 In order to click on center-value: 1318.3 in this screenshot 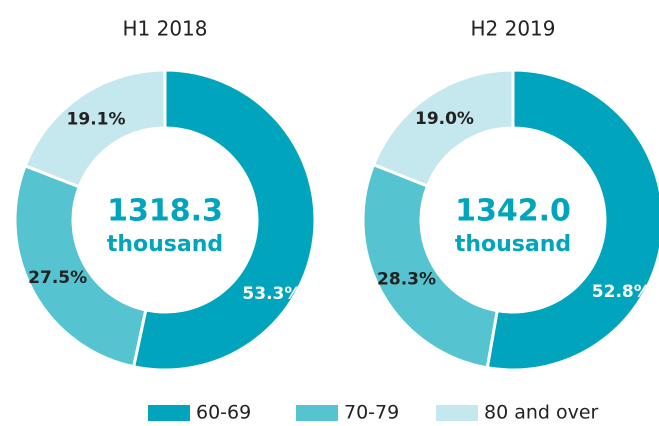, I will do `click(165, 211)`.